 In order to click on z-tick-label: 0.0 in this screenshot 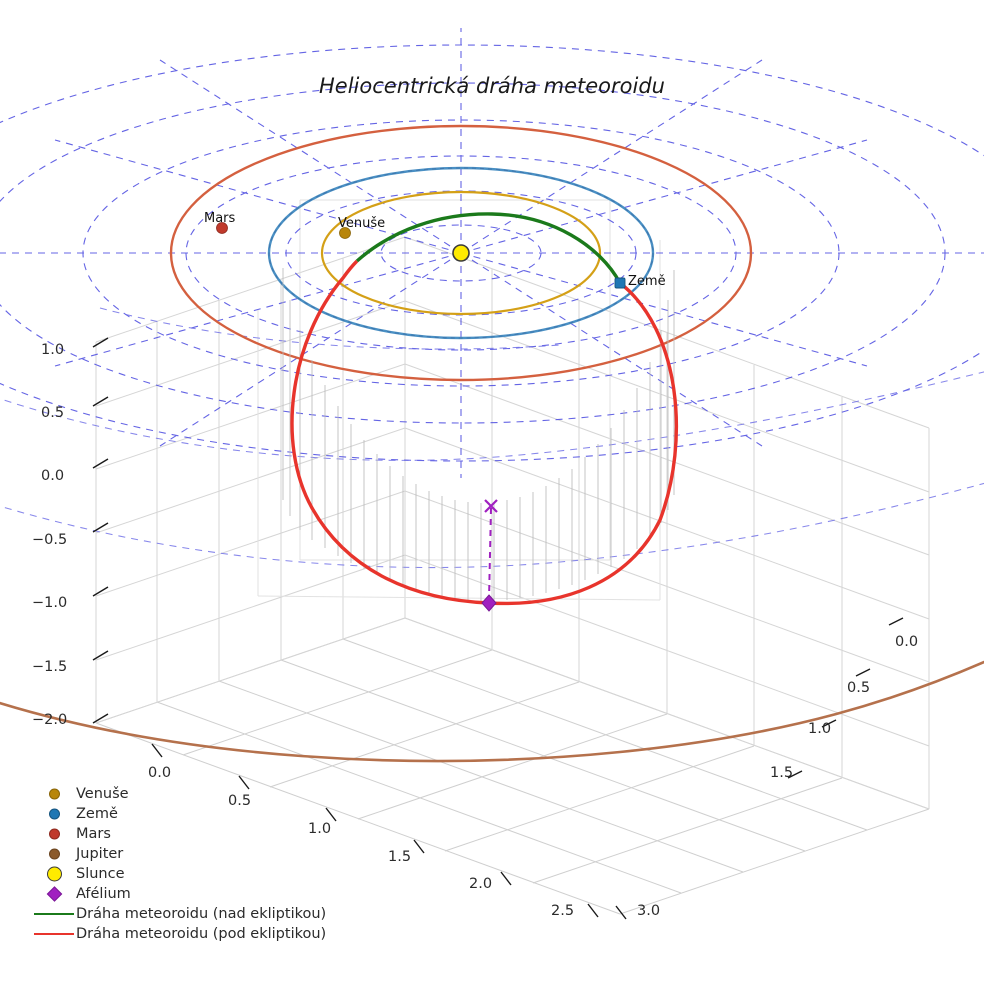, I will do `click(53, 476)`.